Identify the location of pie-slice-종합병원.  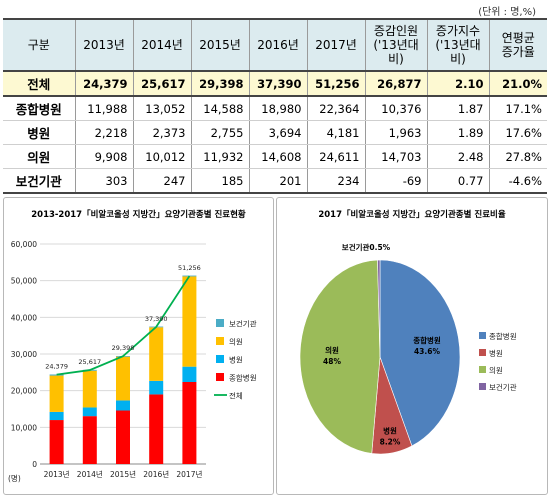
(420, 353).